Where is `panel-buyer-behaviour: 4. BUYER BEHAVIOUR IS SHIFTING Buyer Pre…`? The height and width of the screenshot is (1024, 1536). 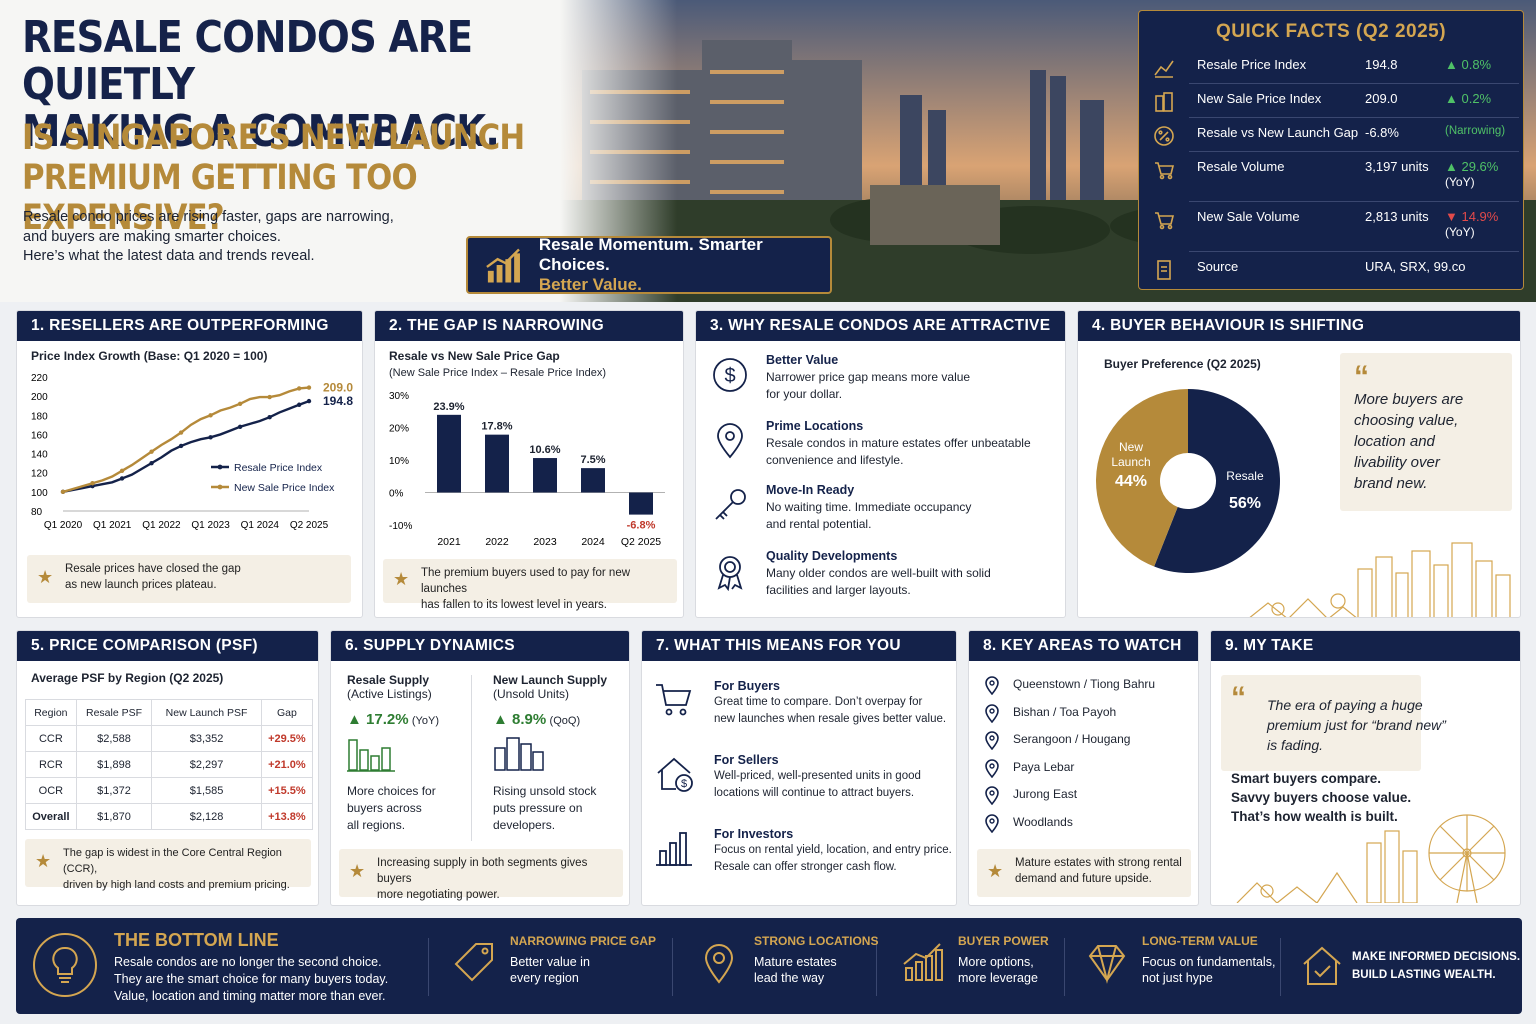 panel-buyer-behaviour: 4. BUYER BEHAVIOUR IS SHIFTING Buyer Pre… is located at coordinates (1299, 464).